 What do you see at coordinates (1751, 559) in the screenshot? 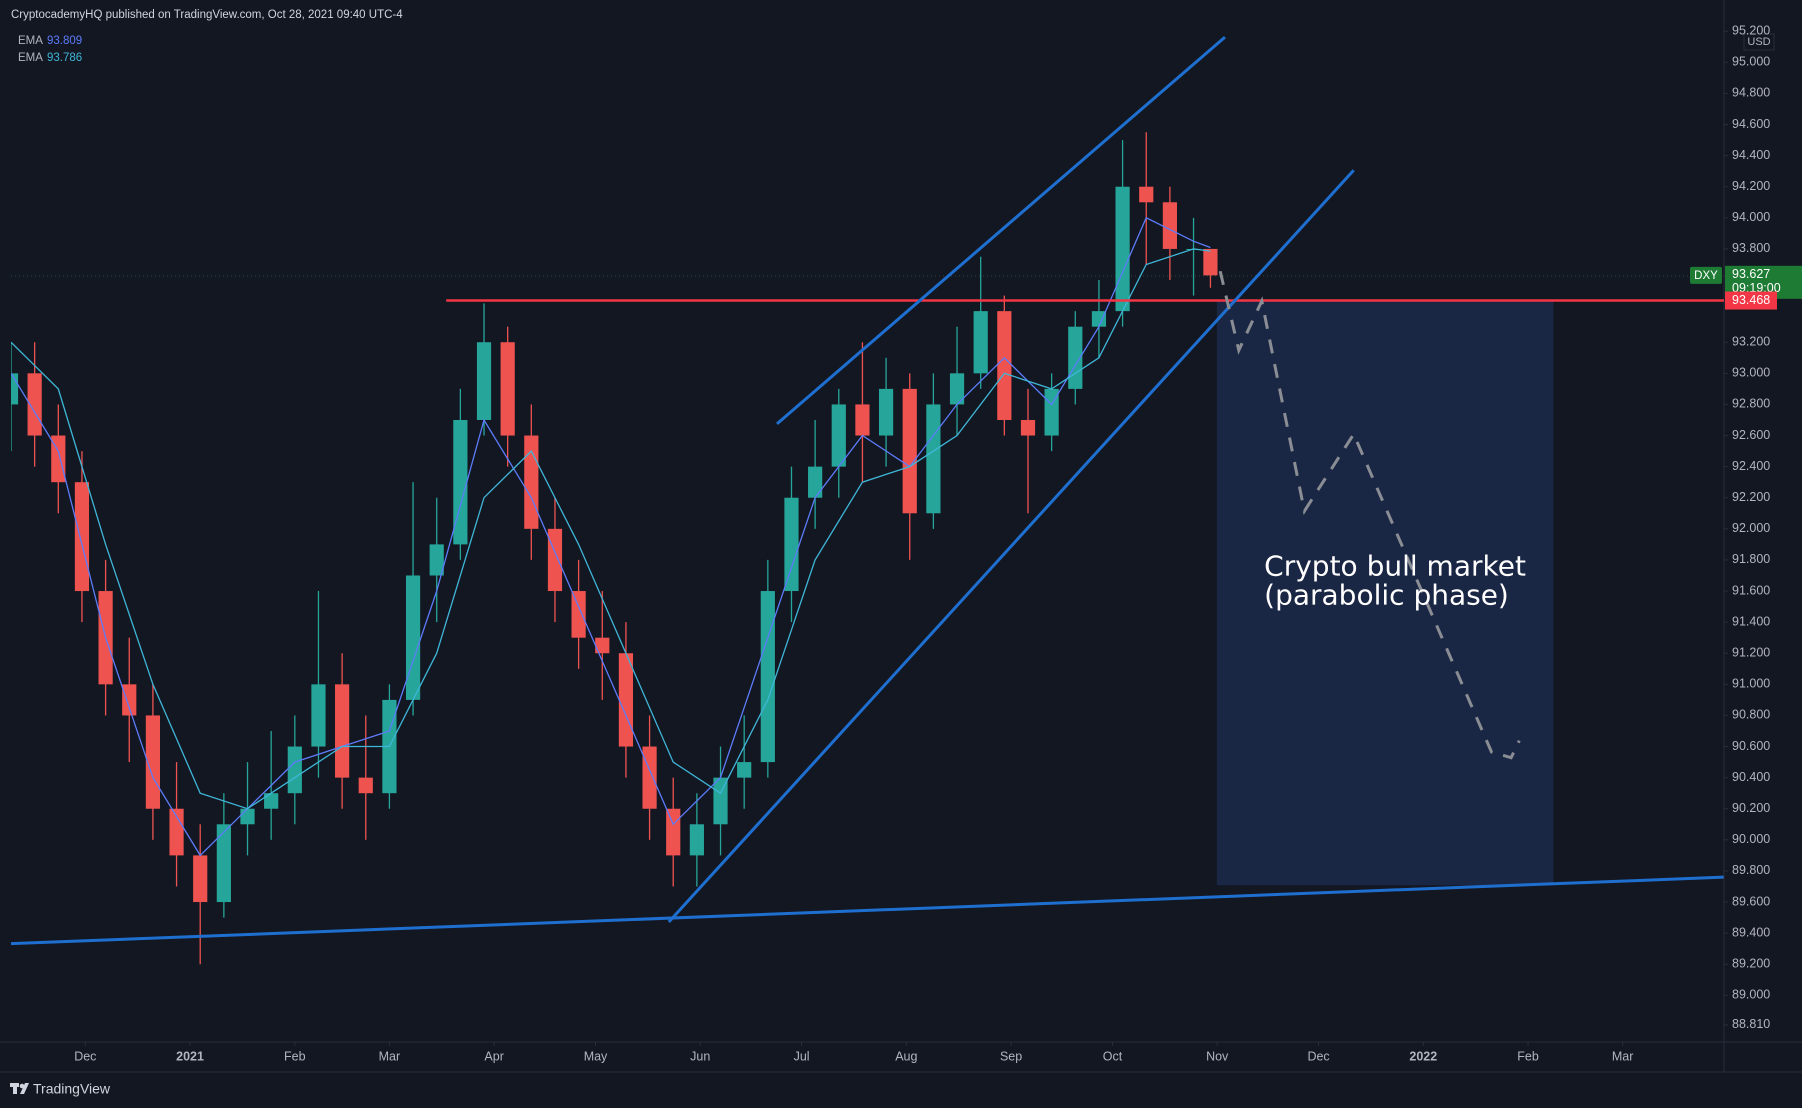
I see `y-tick-label: 91.800` at bounding box center [1751, 559].